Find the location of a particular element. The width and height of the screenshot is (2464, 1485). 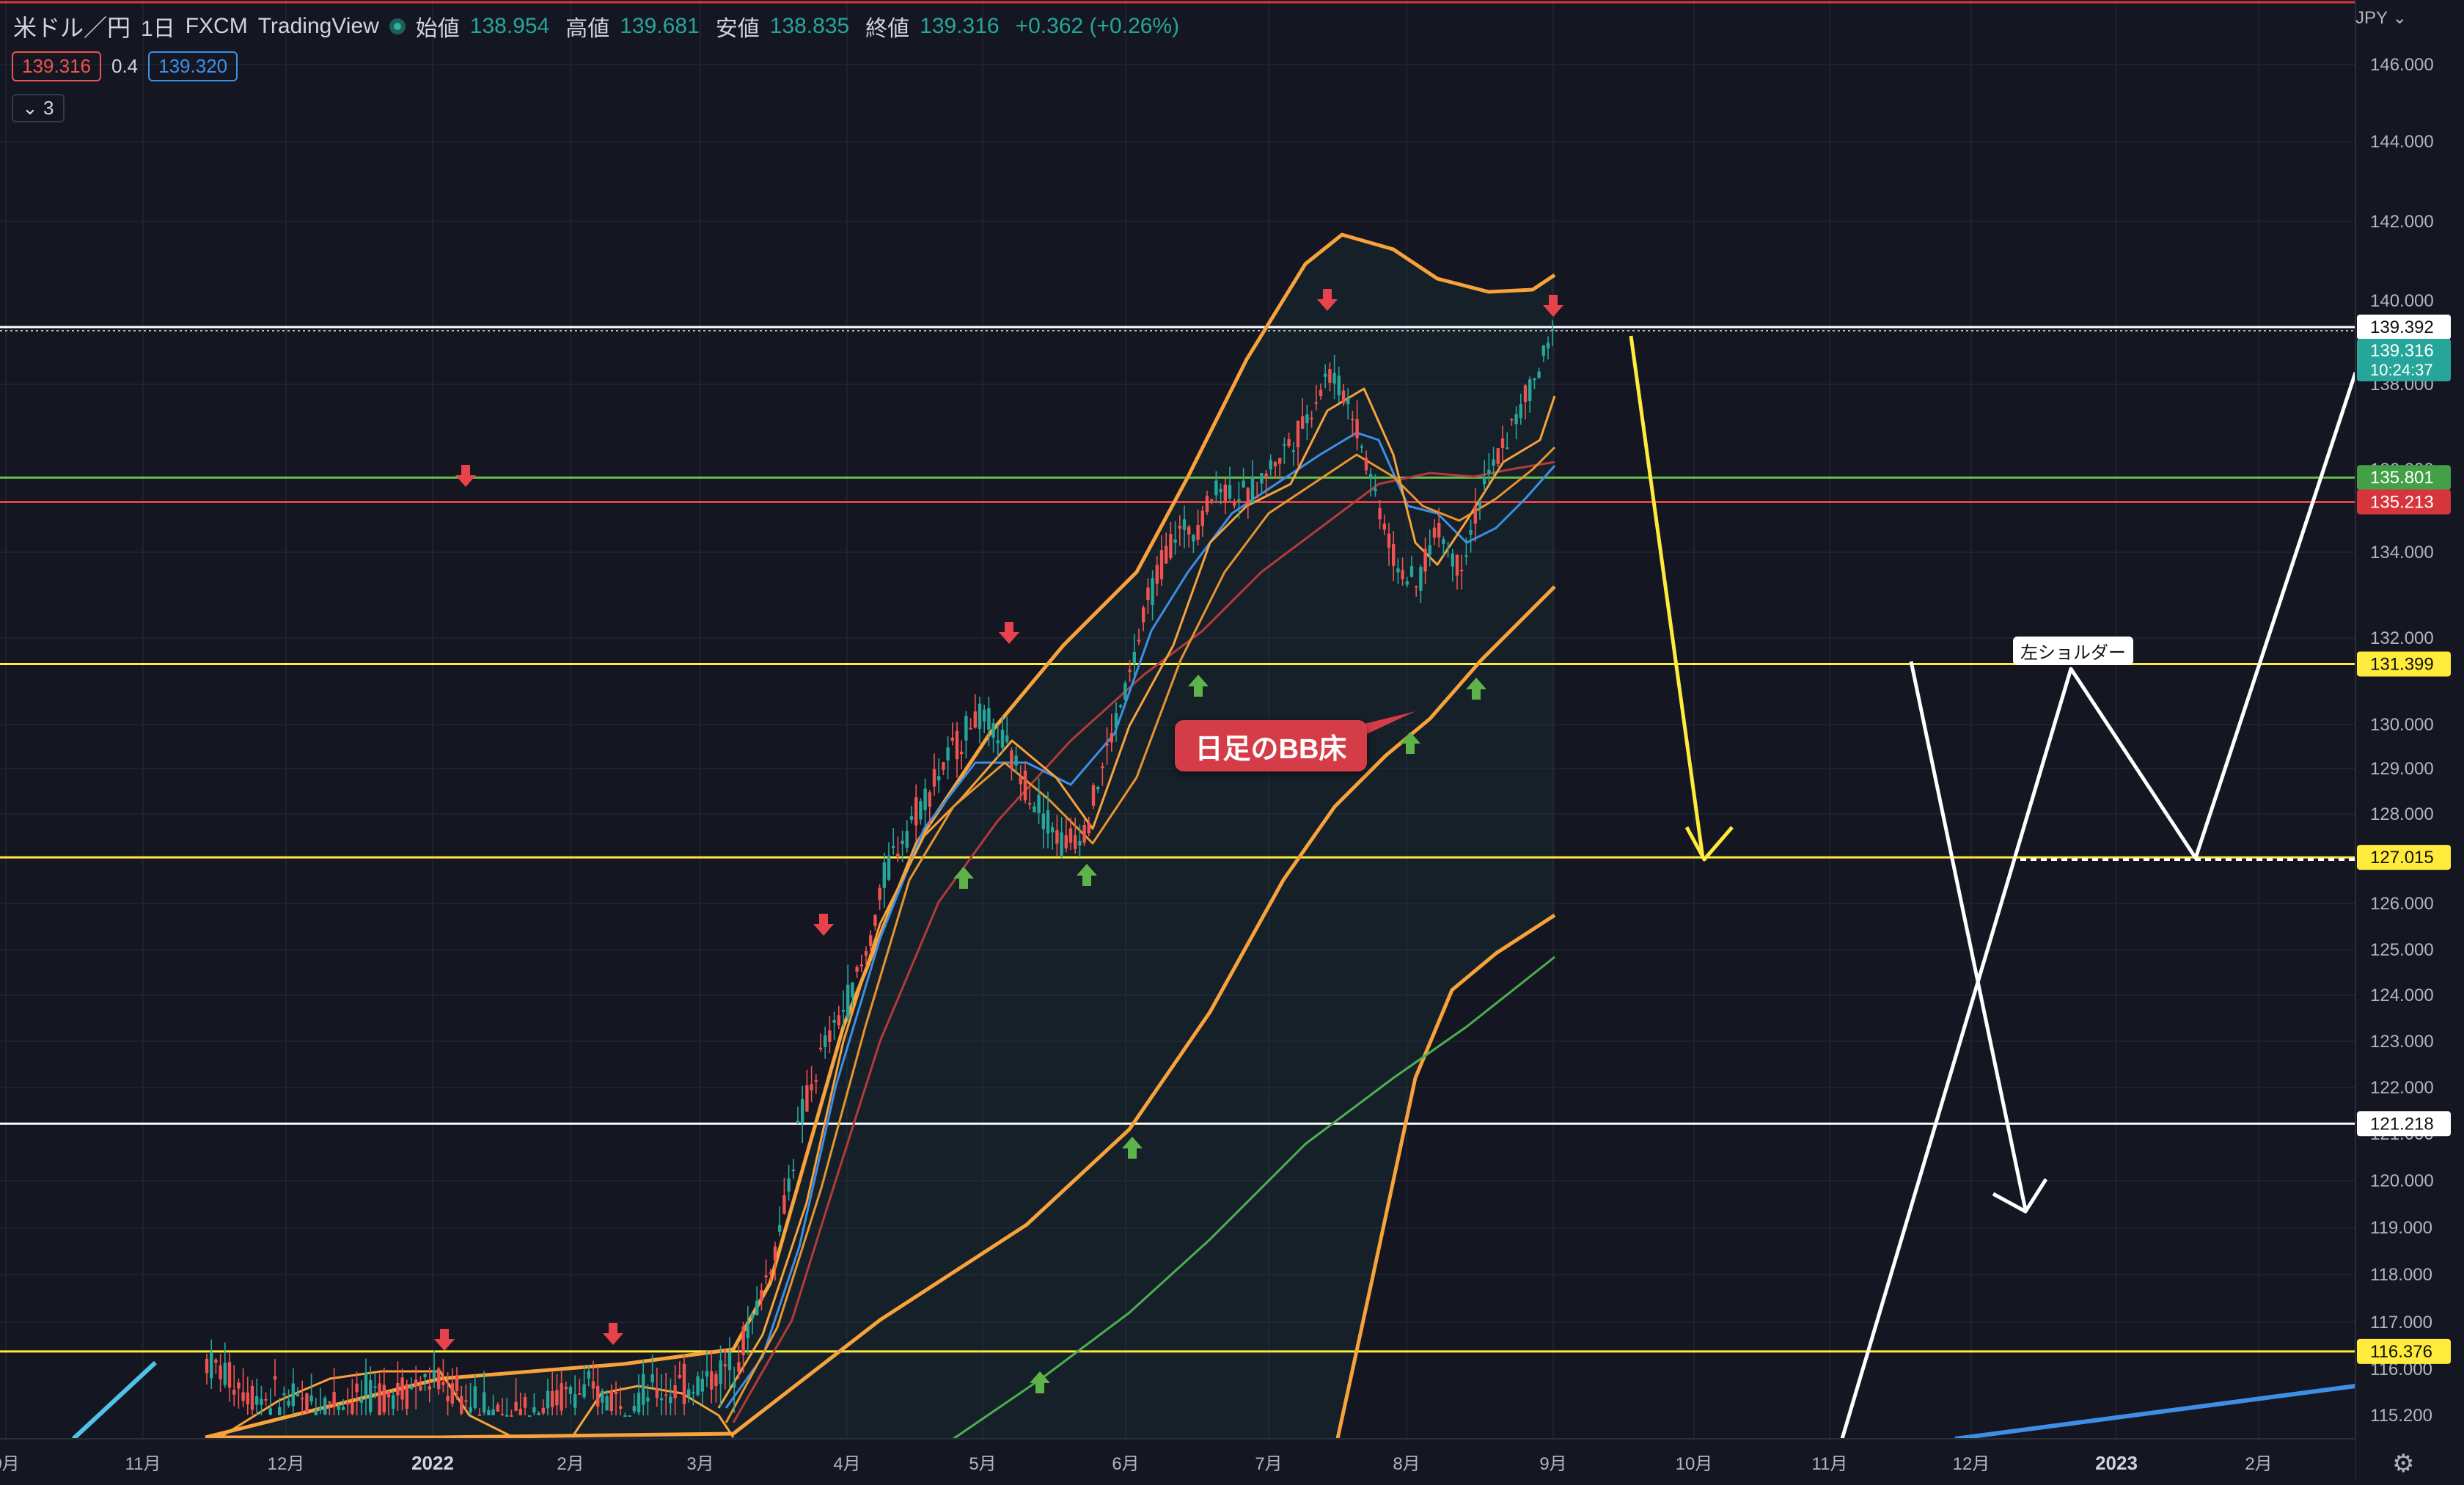

price-tag-label: 135.801 is located at coordinates (2402, 478).